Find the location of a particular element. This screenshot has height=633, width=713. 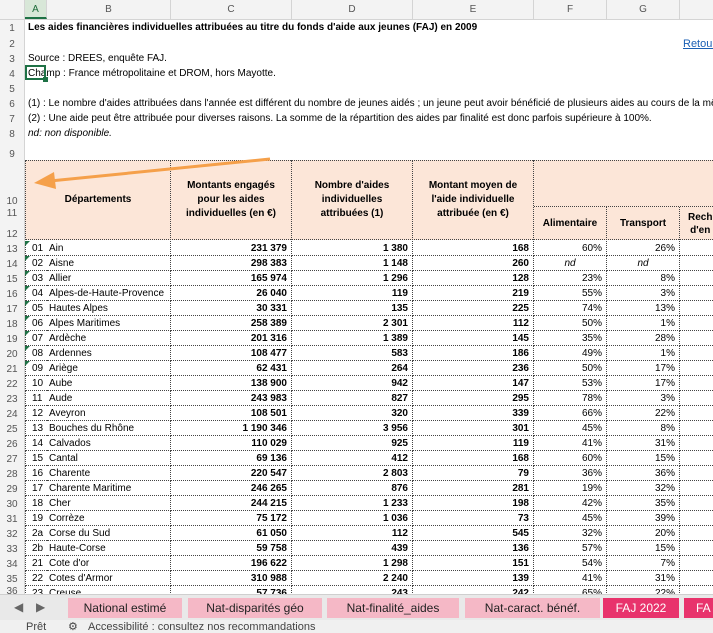

dept-name: Allier is located at coordinates (109, 278).